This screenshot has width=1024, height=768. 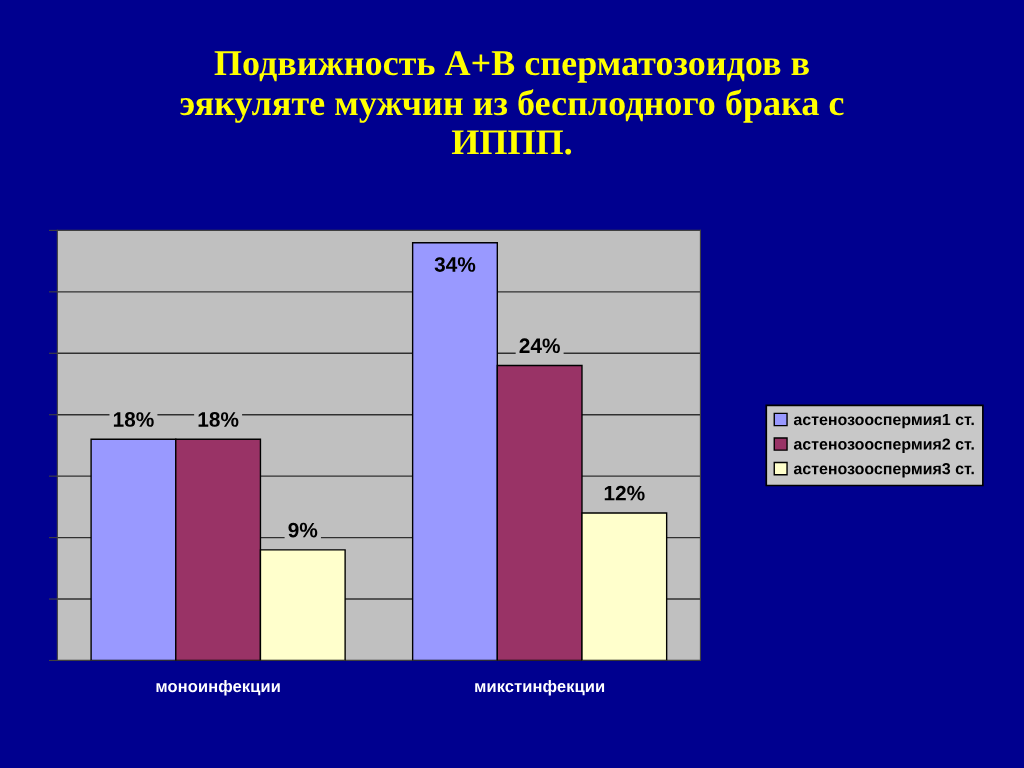 What do you see at coordinates (455, 264) in the screenshot?
I see `data-label: 34%` at bounding box center [455, 264].